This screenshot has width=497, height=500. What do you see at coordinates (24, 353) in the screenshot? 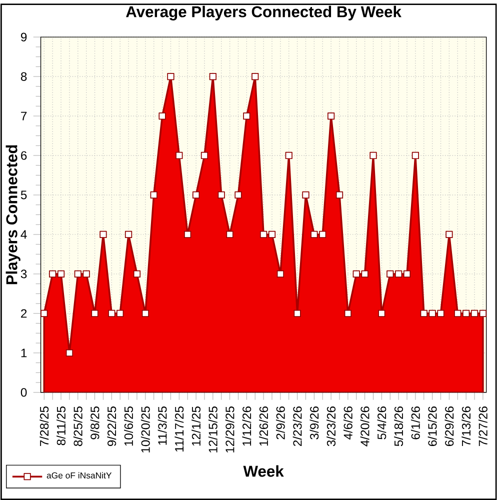
I see `y-tick-label: 1` at bounding box center [24, 353].